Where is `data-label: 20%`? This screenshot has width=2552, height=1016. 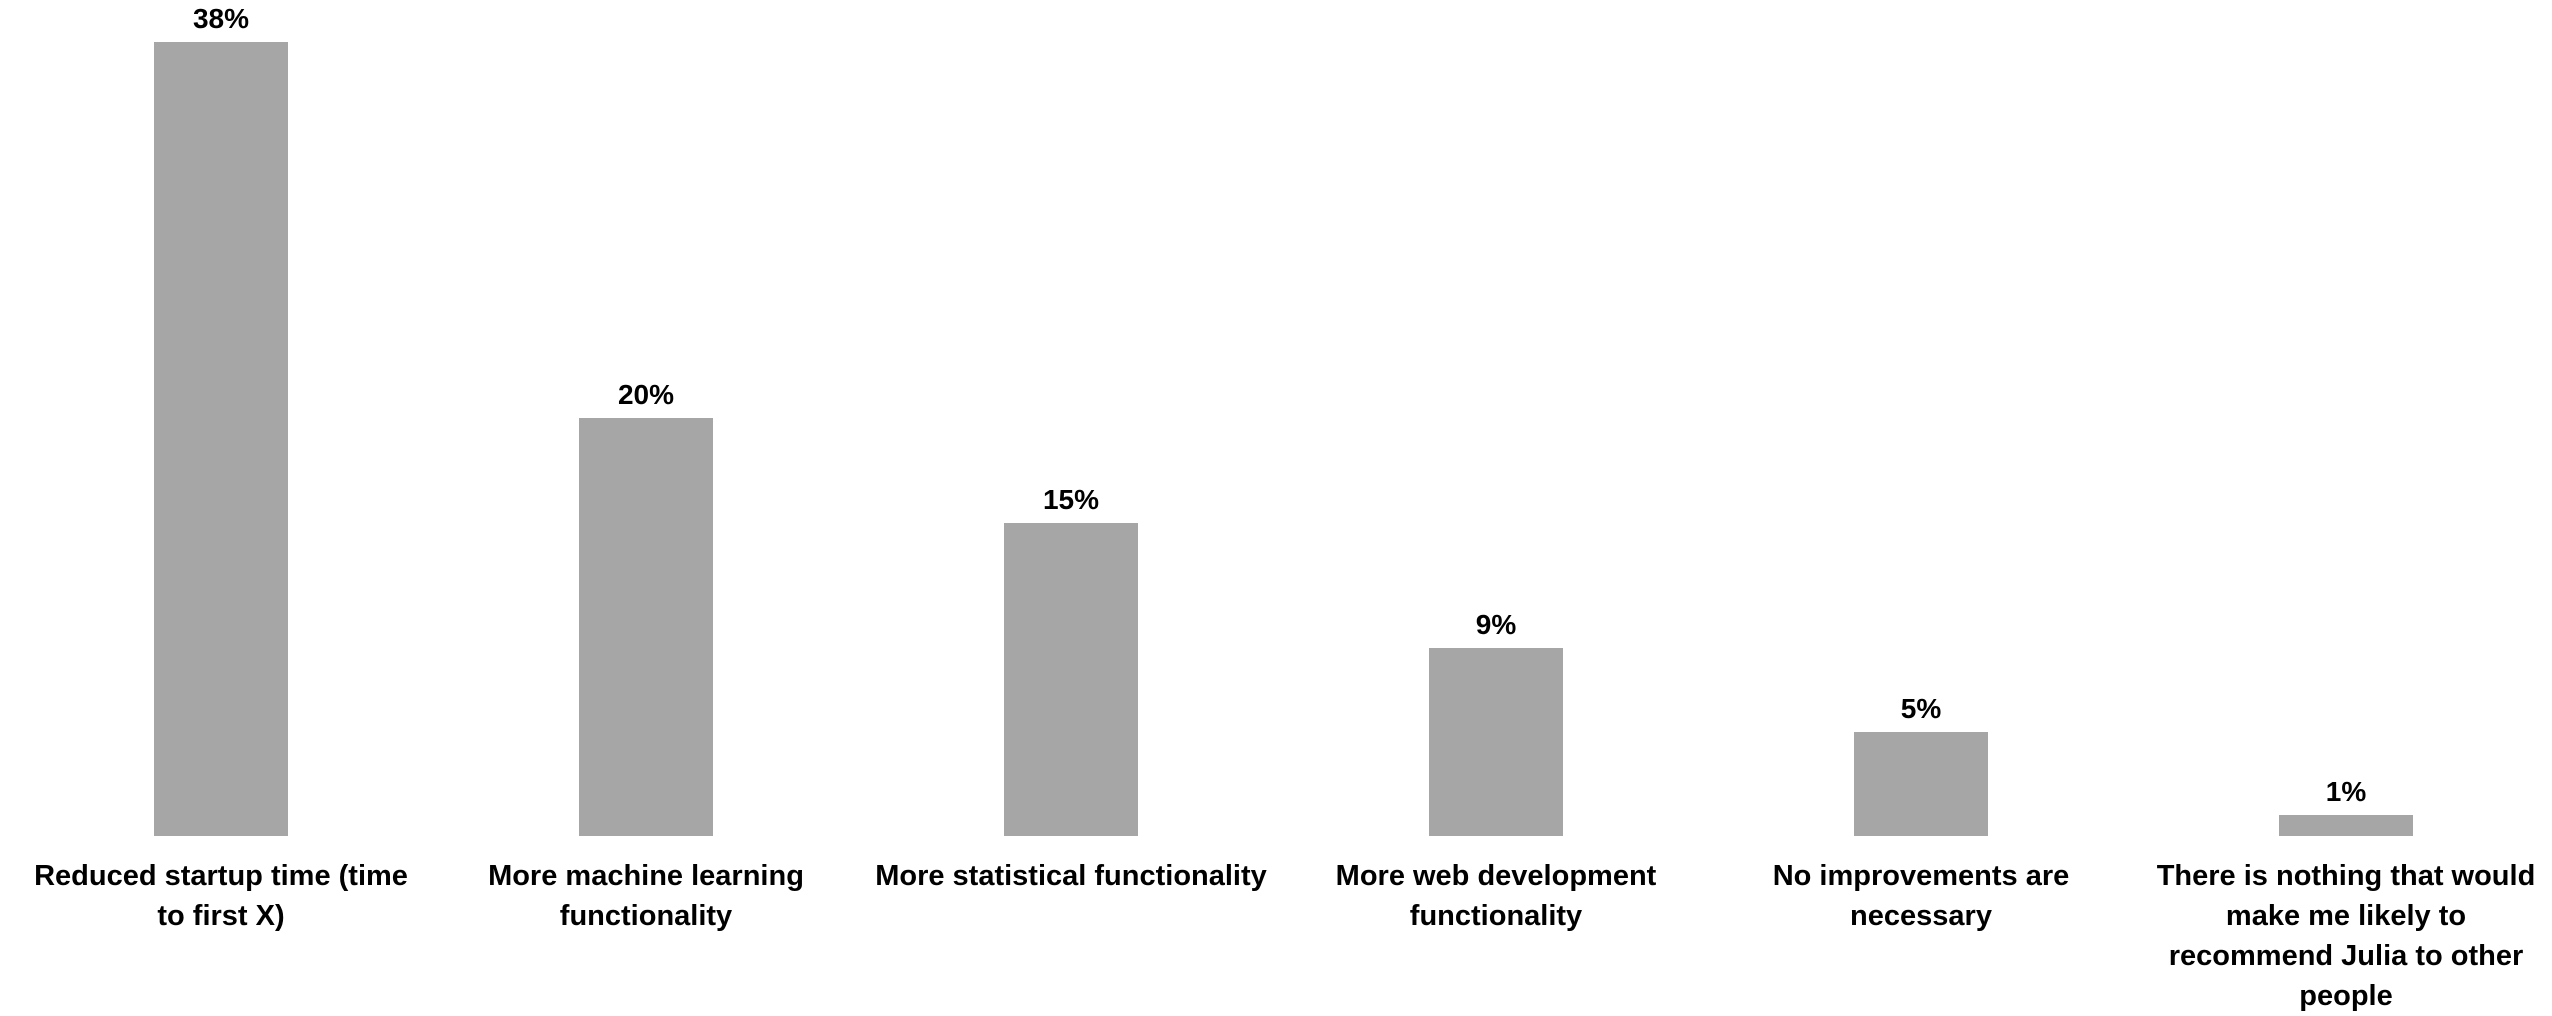
data-label: 20% is located at coordinates (646, 395).